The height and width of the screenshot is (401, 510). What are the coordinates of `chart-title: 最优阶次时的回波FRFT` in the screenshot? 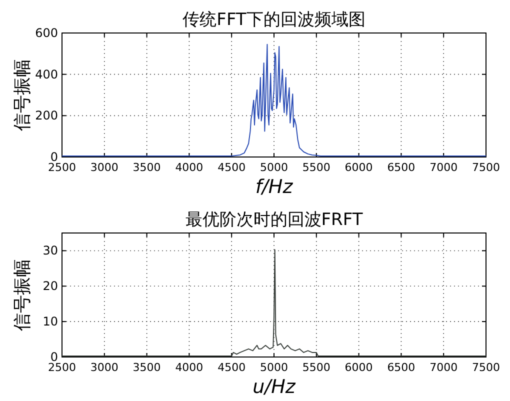 It's located at (274, 220).